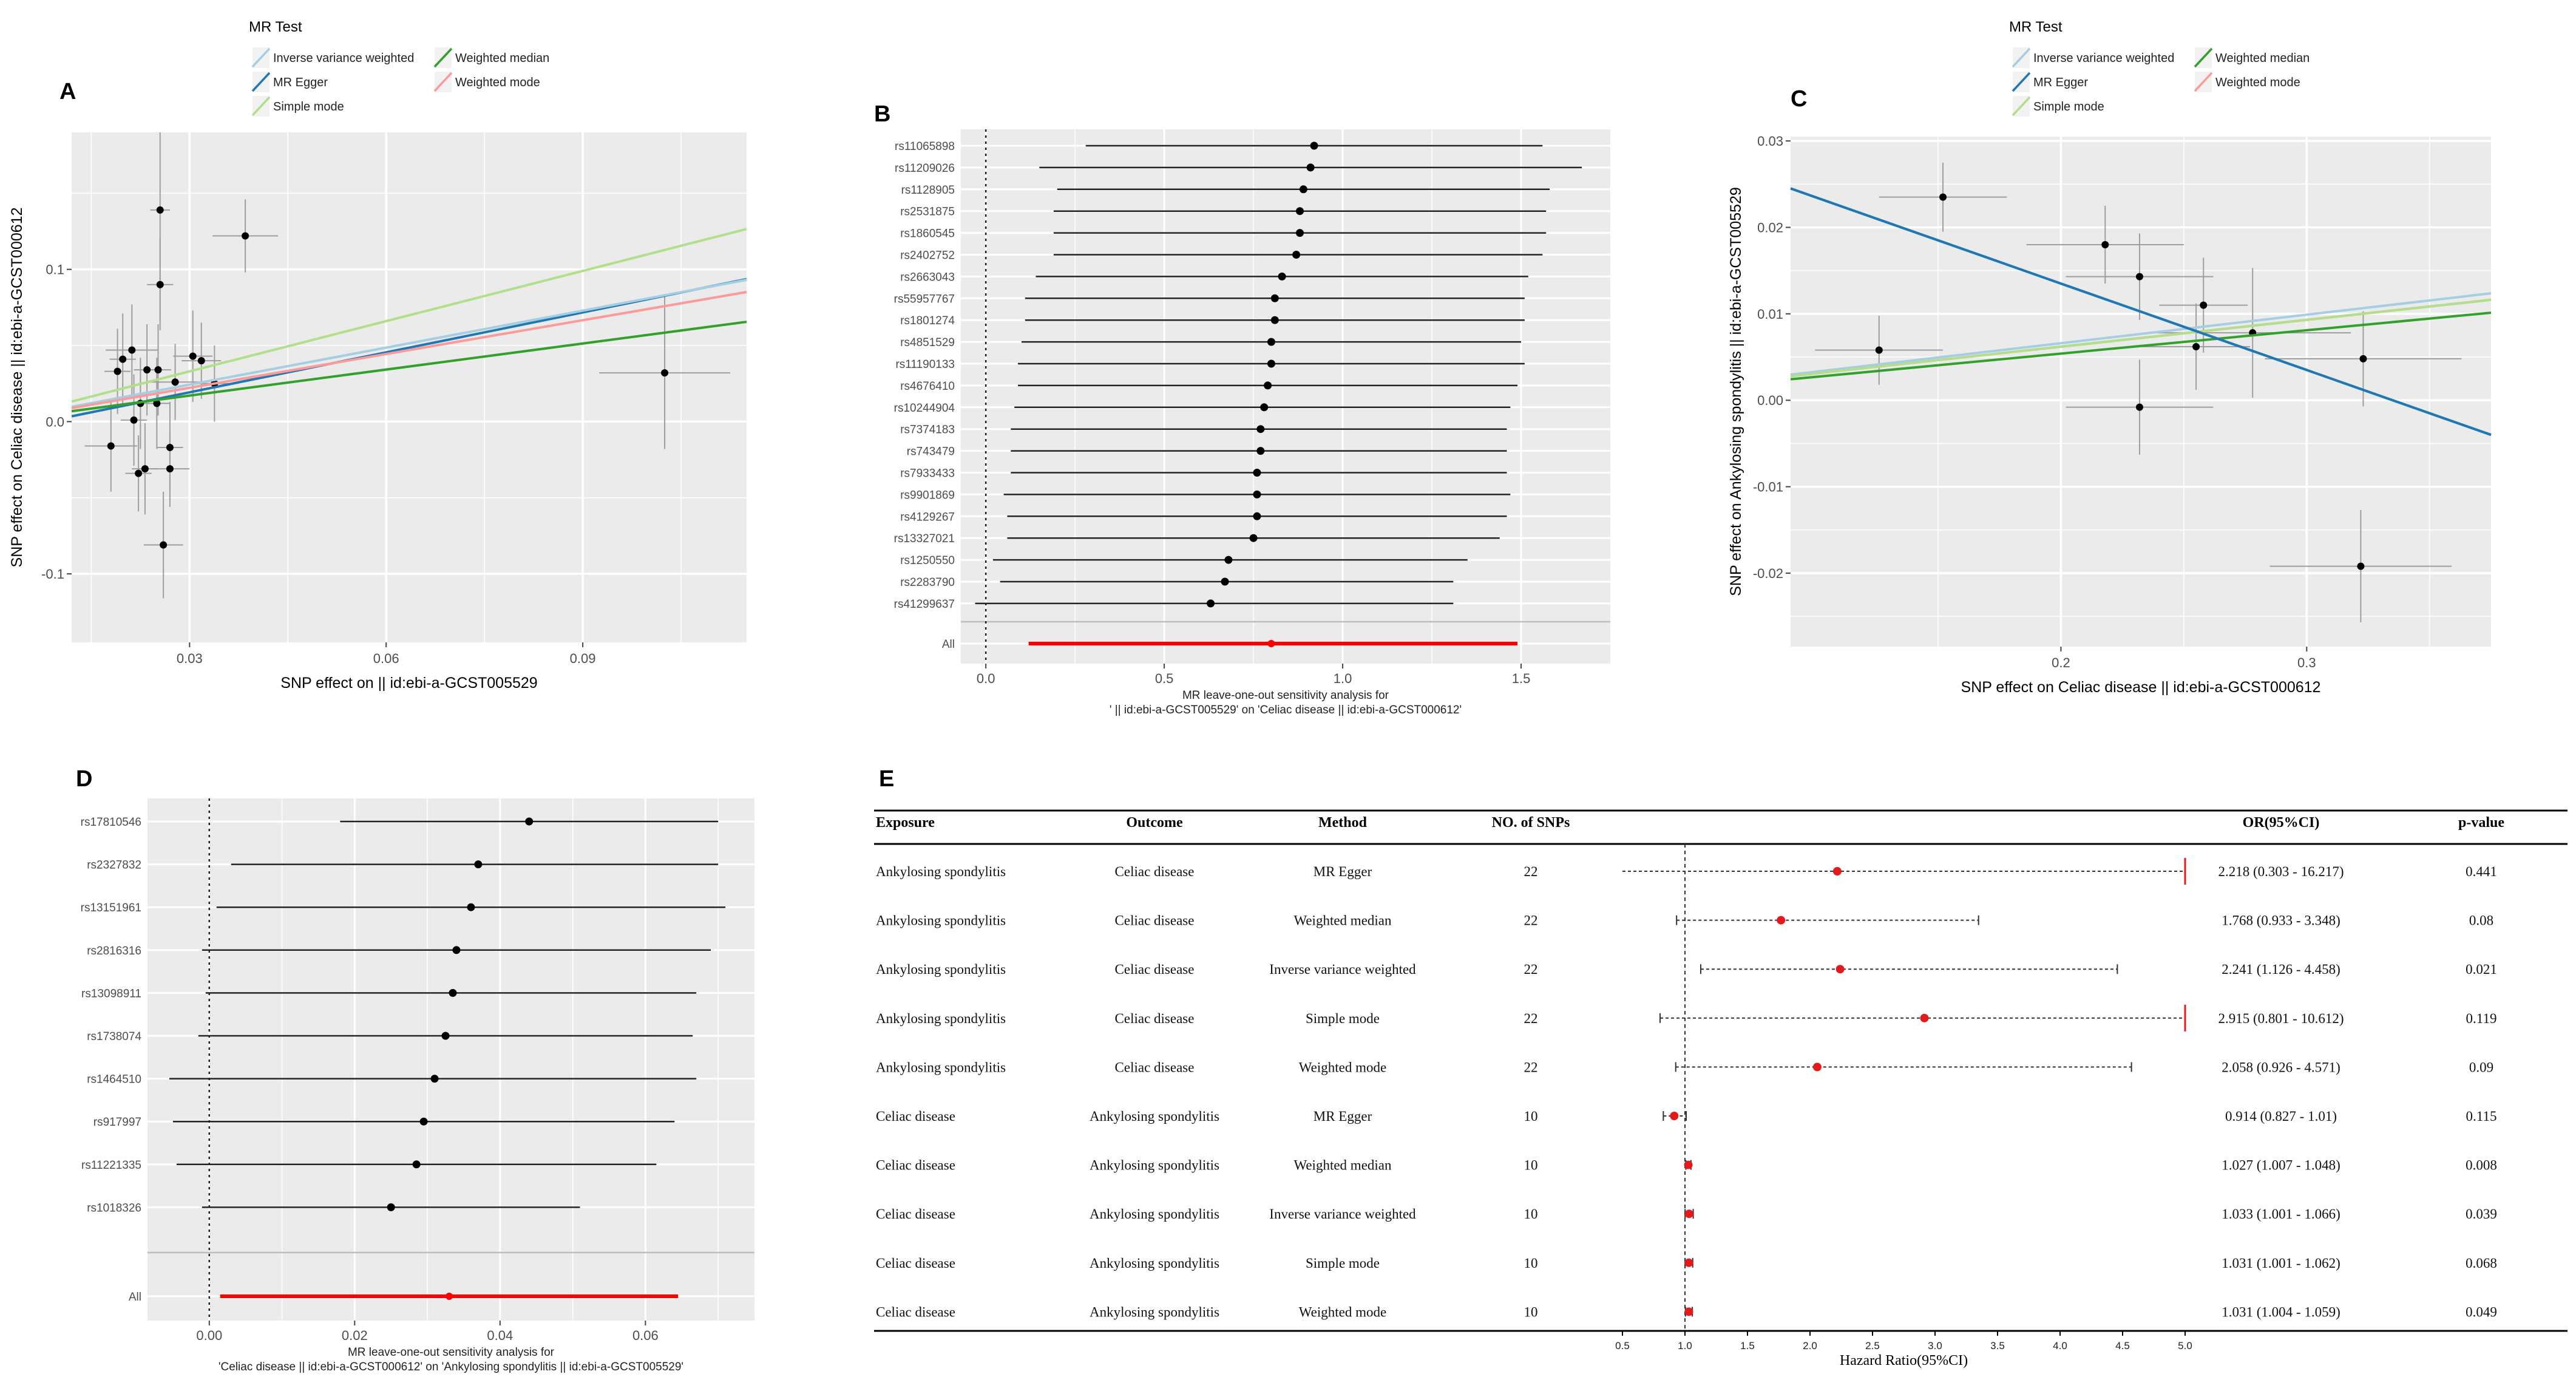 The height and width of the screenshot is (1391, 2576). I want to click on table-cell-or_text: 1.031 (1.001 - 1.062), so click(2281, 1263).